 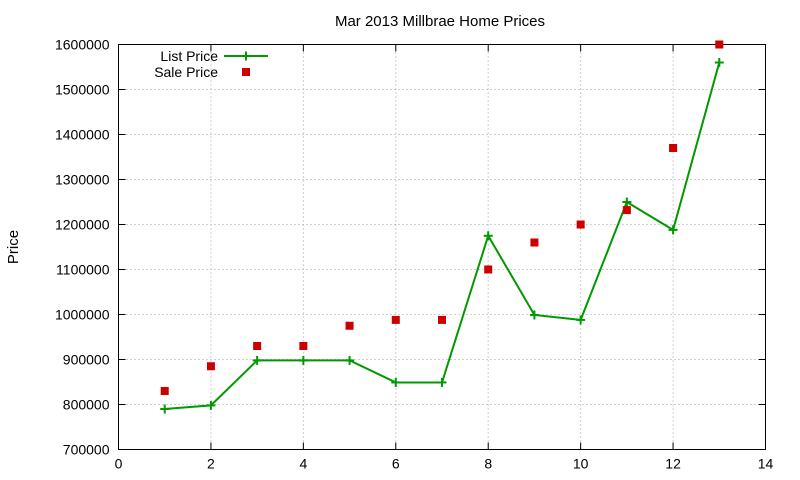 What do you see at coordinates (119, 464) in the screenshot?
I see `x-tick-label: 0` at bounding box center [119, 464].